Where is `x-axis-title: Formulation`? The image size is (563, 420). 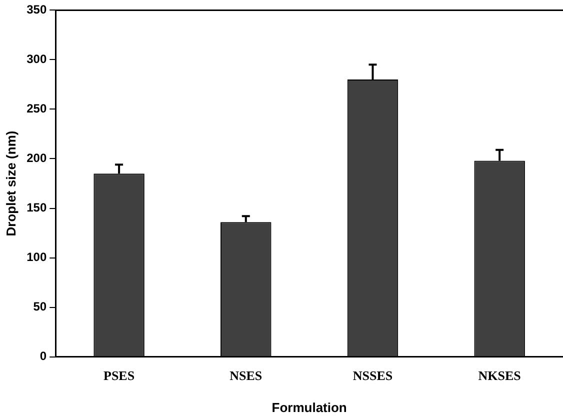
x-axis-title: Formulation is located at coordinates (309, 407).